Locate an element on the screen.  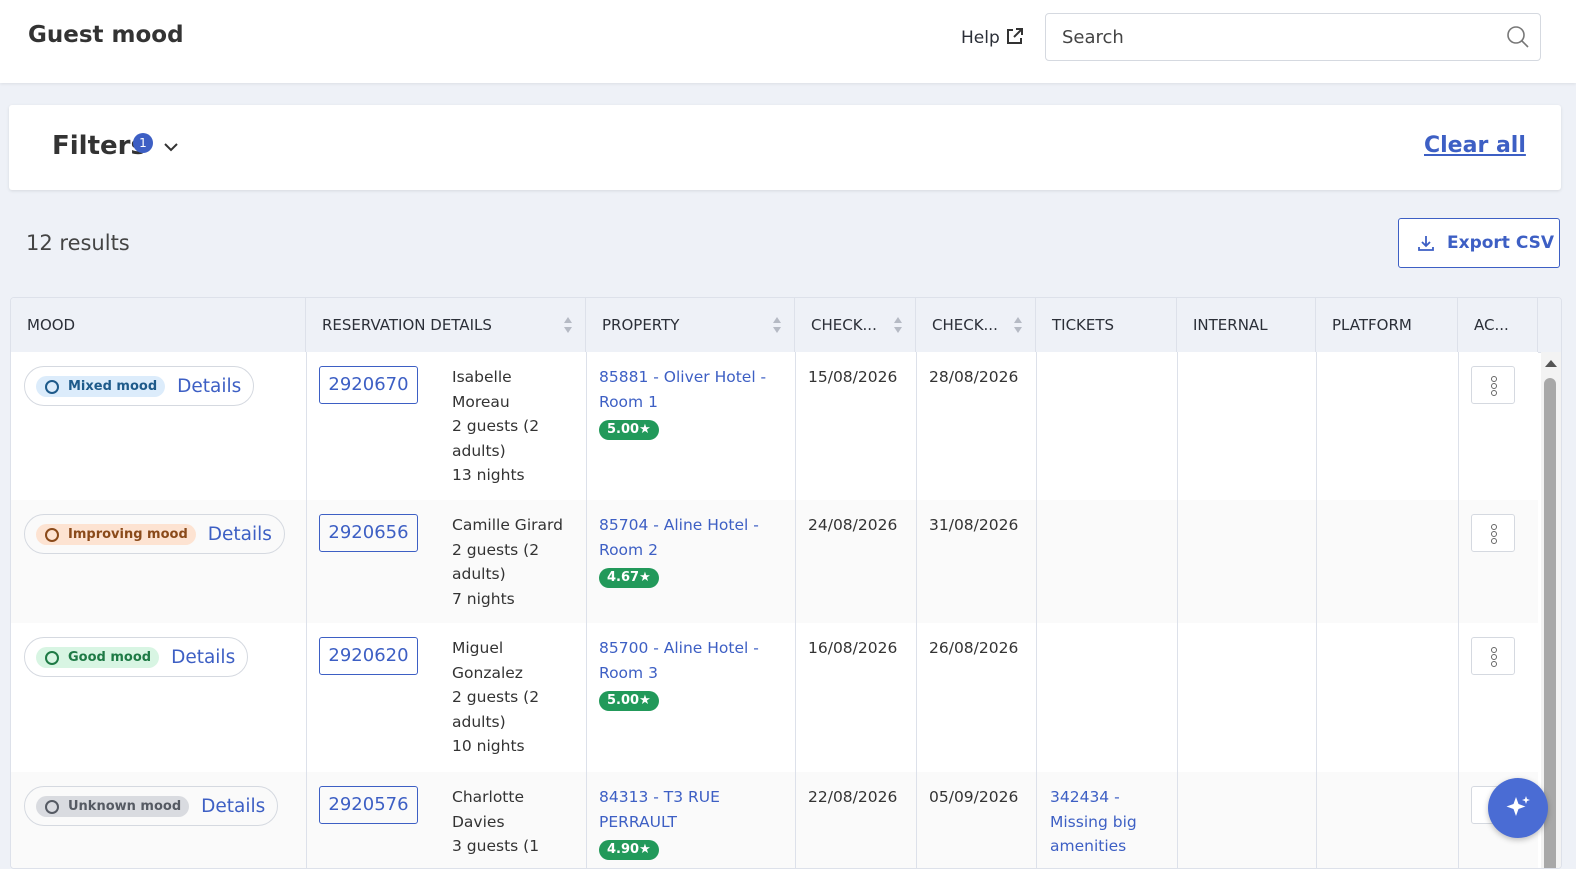
property-cell: 85700 - Aline Hotel - Room 3 5.00★ is located at coordinates (686, 674).